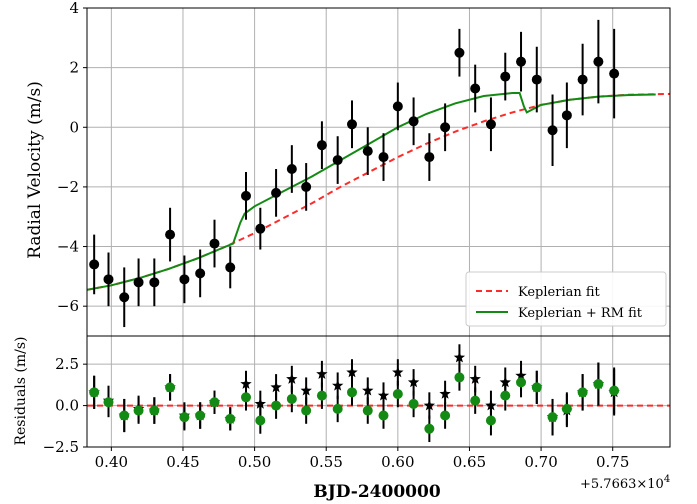  Describe the element at coordinates (74, 8) in the screenshot. I see `rv-y-tick-label: 4` at that location.